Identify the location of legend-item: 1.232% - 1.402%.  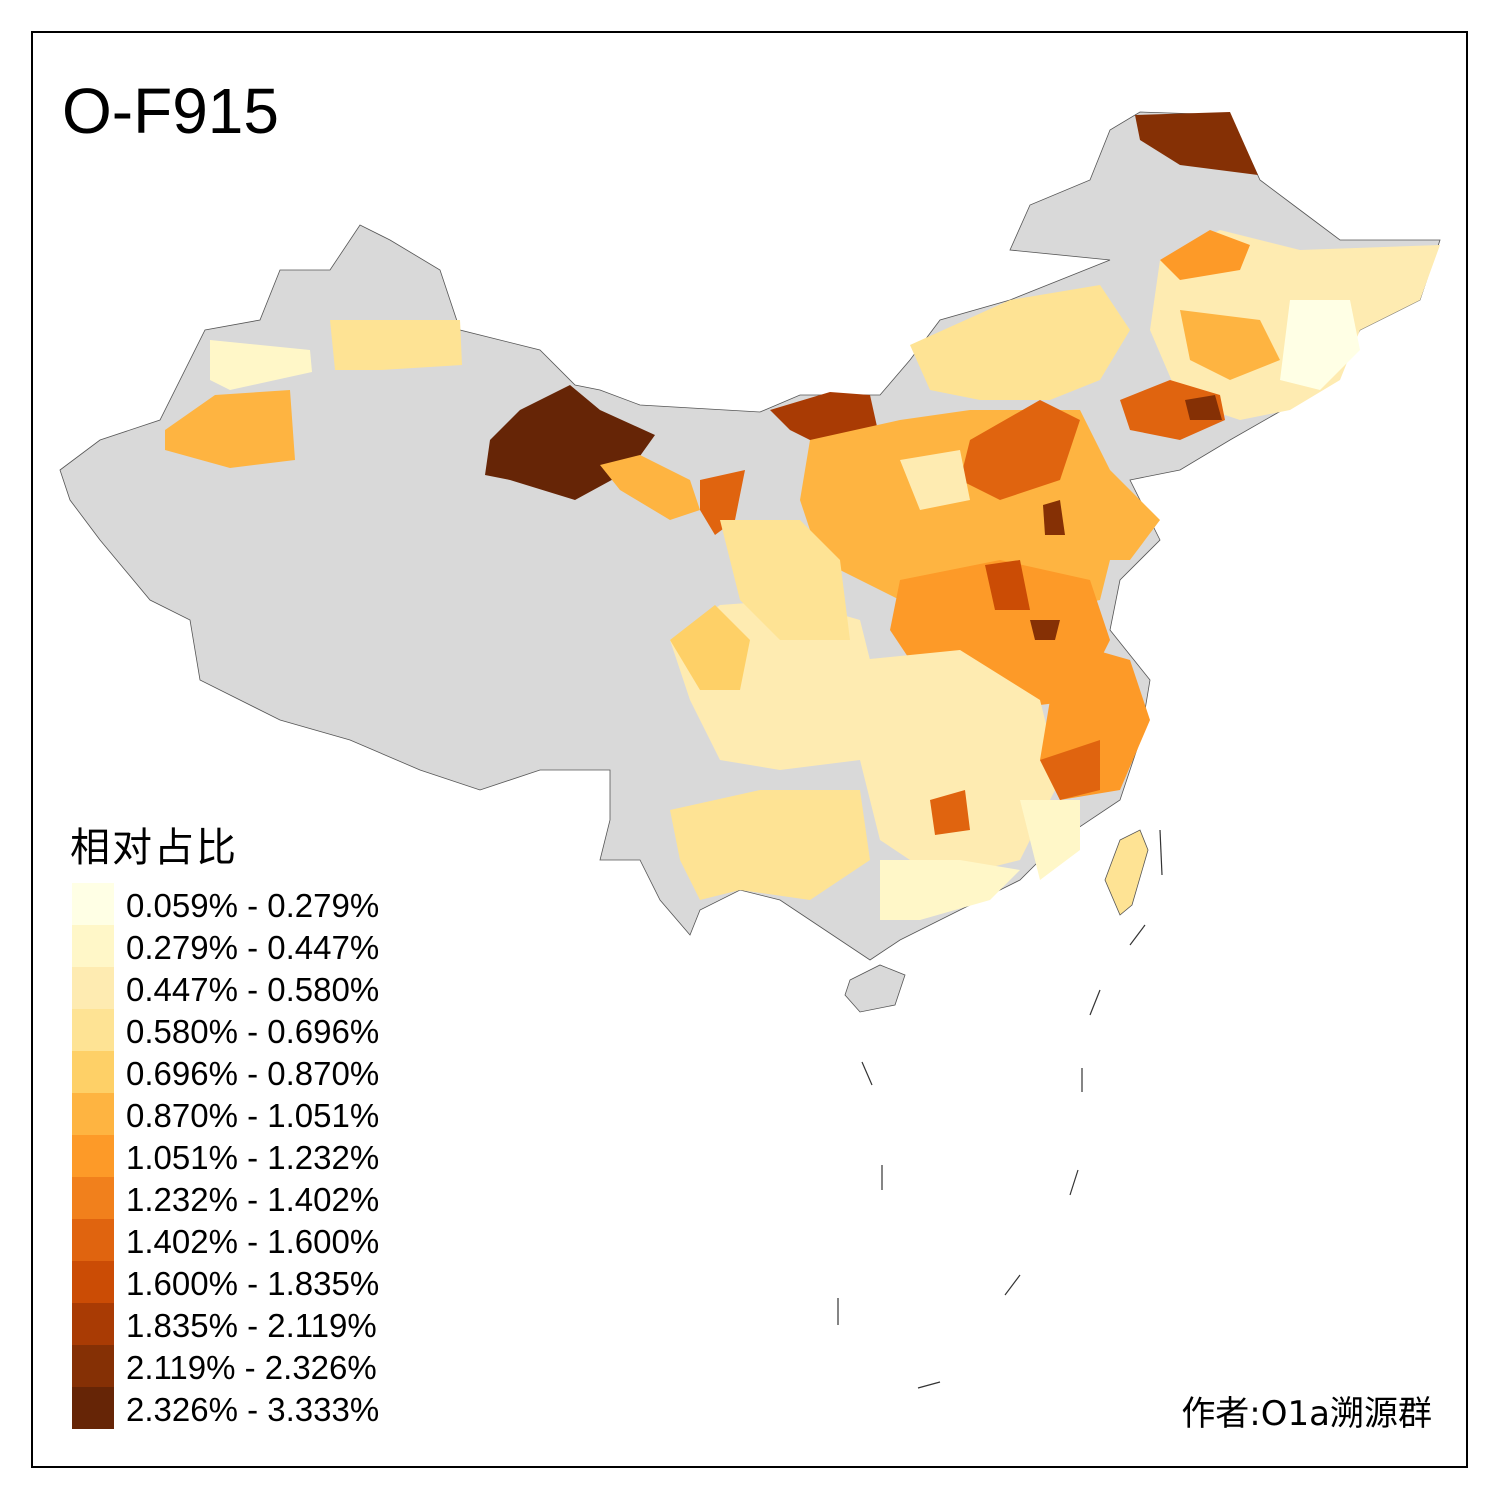
(225, 1198).